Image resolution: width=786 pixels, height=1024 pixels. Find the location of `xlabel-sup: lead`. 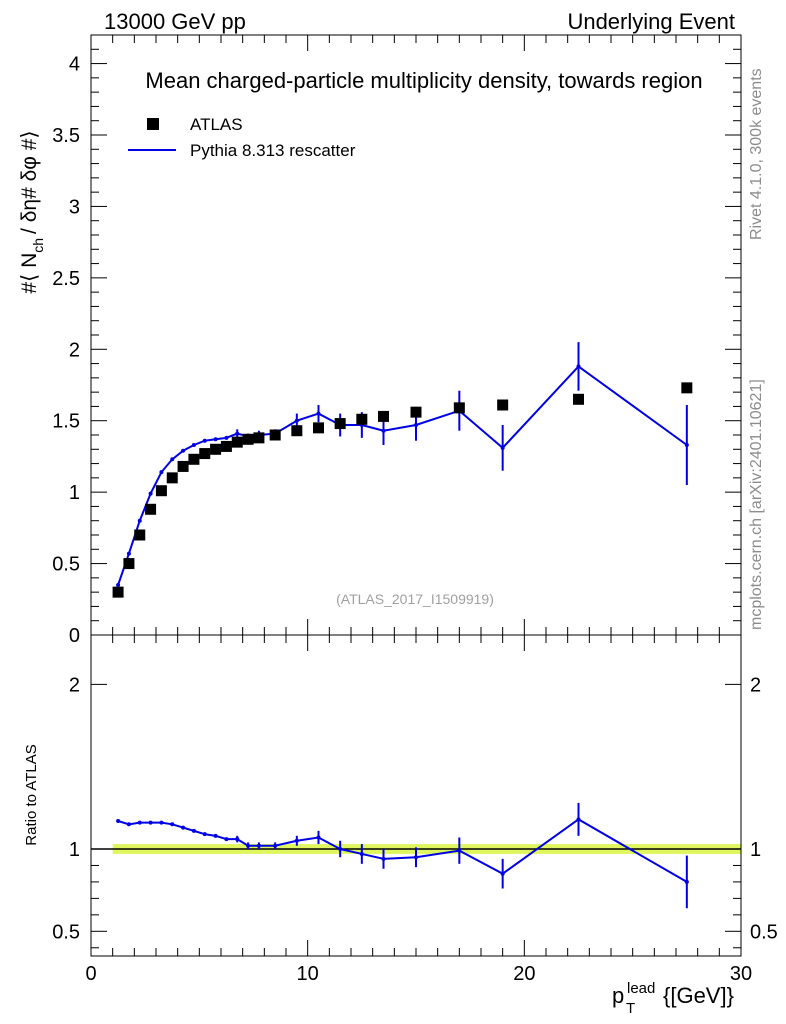

xlabel-sup: lead is located at coordinates (641, 988).